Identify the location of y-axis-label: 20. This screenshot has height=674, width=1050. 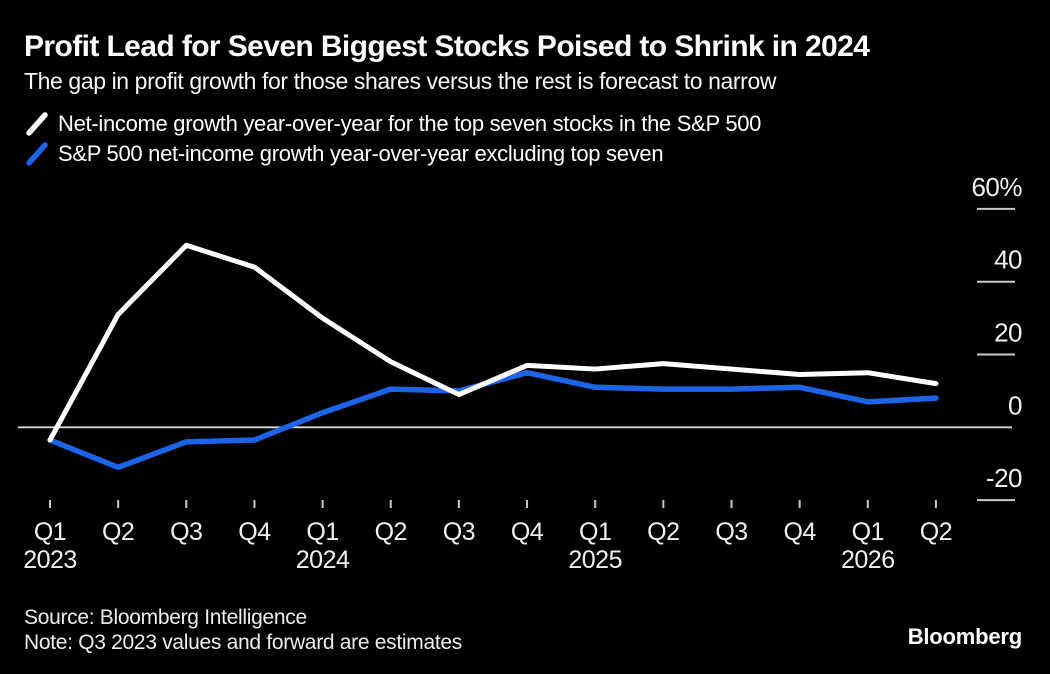
(1008, 333).